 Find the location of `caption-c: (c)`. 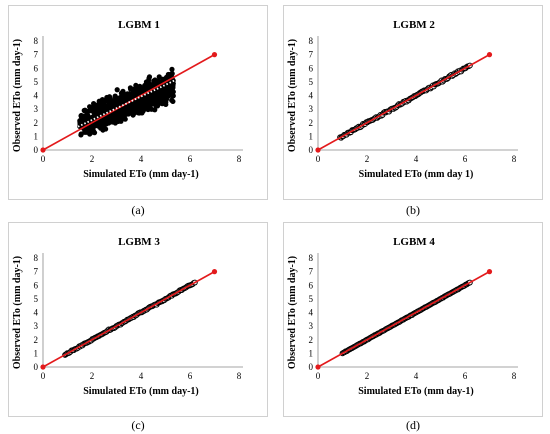

caption-c: (c) is located at coordinates (138, 425).